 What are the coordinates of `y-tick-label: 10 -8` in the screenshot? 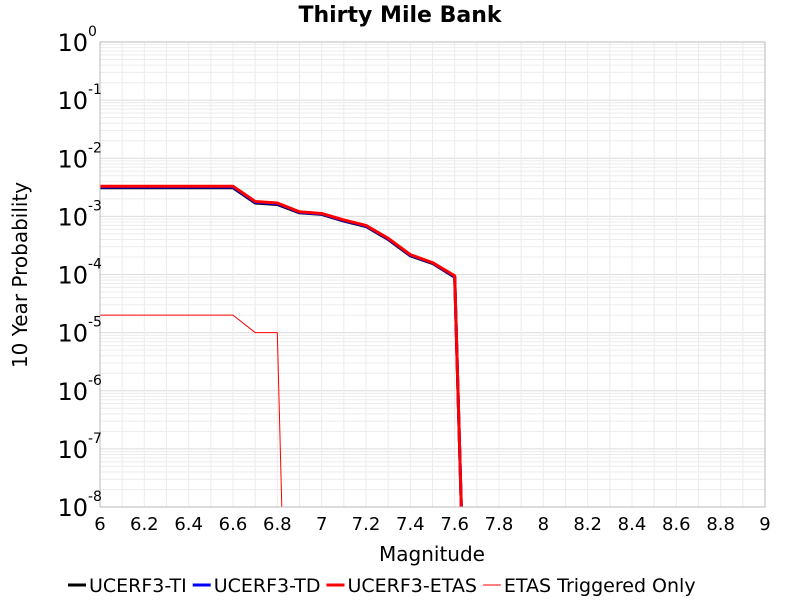 It's located at (79, 505).